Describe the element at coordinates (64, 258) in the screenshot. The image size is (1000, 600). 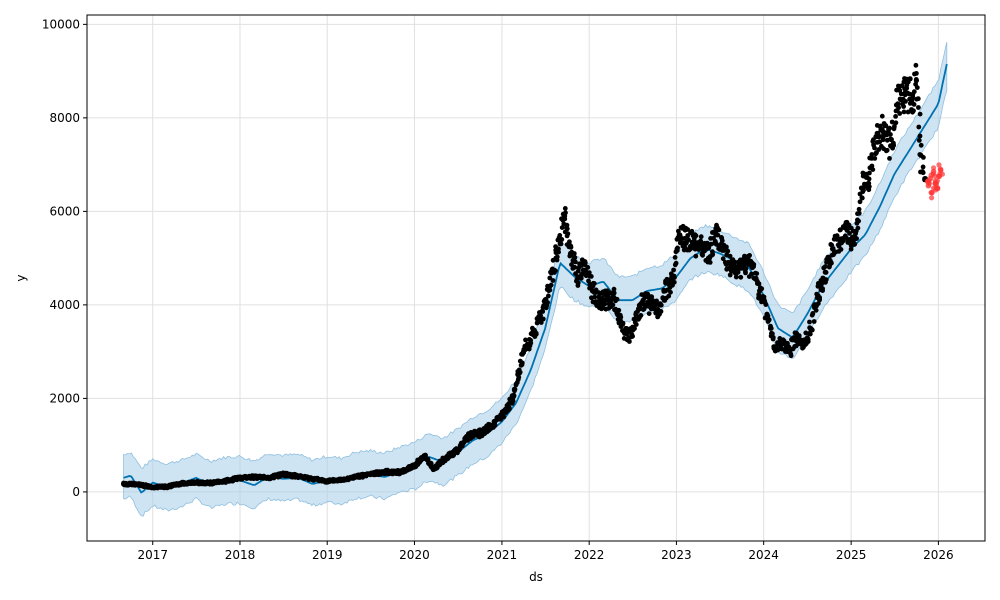
I see `y-axis-ticks: 0 2000 4000 6000 8000 10000` at that location.